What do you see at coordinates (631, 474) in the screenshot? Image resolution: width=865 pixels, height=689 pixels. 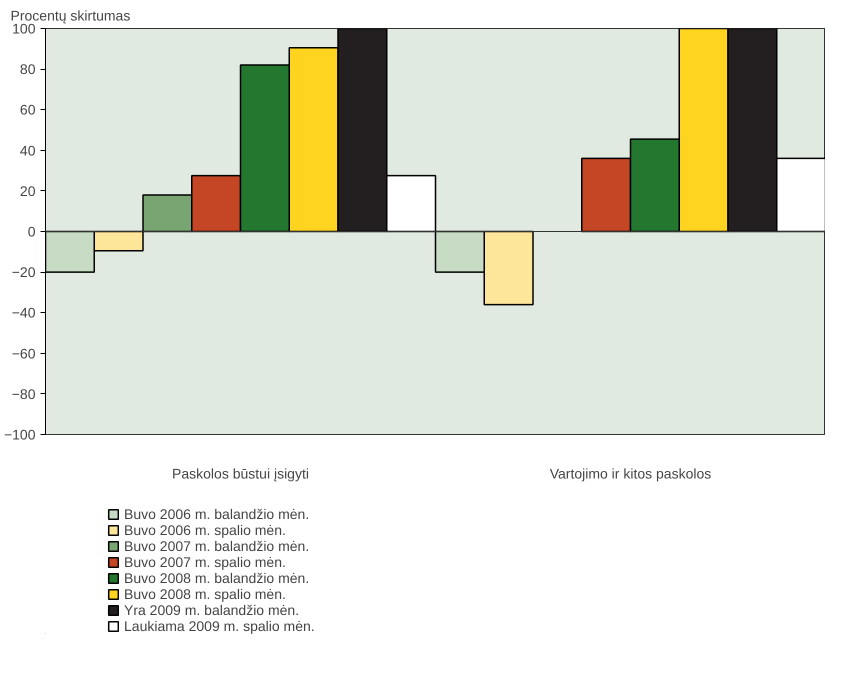 I see `x-tick-label: Vartojimo ir kitos paskolos` at bounding box center [631, 474].